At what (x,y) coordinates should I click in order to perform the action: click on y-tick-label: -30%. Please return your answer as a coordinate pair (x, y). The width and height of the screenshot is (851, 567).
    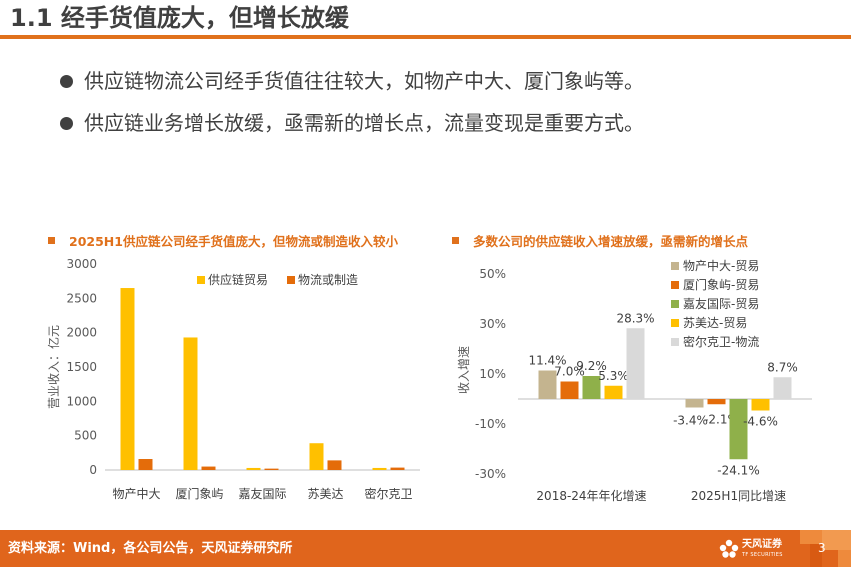
    Looking at the image, I should click on (490, 474).